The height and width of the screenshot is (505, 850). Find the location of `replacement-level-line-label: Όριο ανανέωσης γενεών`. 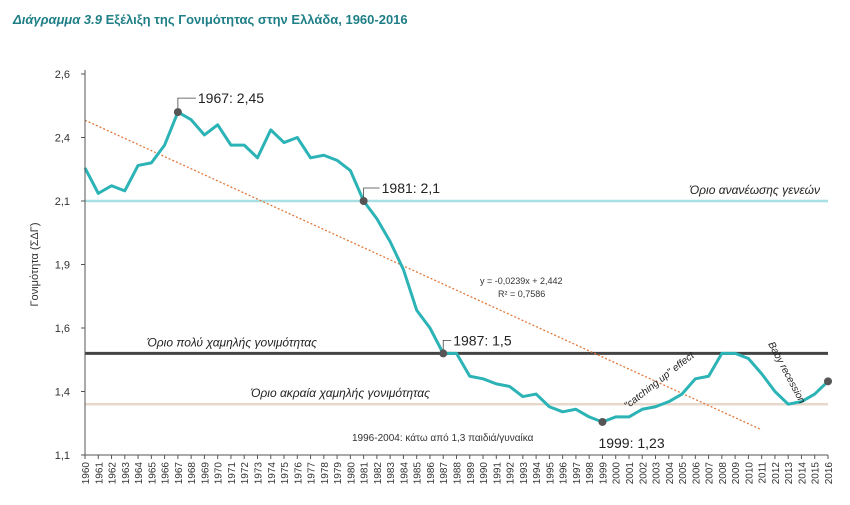

replacement-level-line-label: Όριο ανανέωσης γενεών is located at coordinates (754, 190).